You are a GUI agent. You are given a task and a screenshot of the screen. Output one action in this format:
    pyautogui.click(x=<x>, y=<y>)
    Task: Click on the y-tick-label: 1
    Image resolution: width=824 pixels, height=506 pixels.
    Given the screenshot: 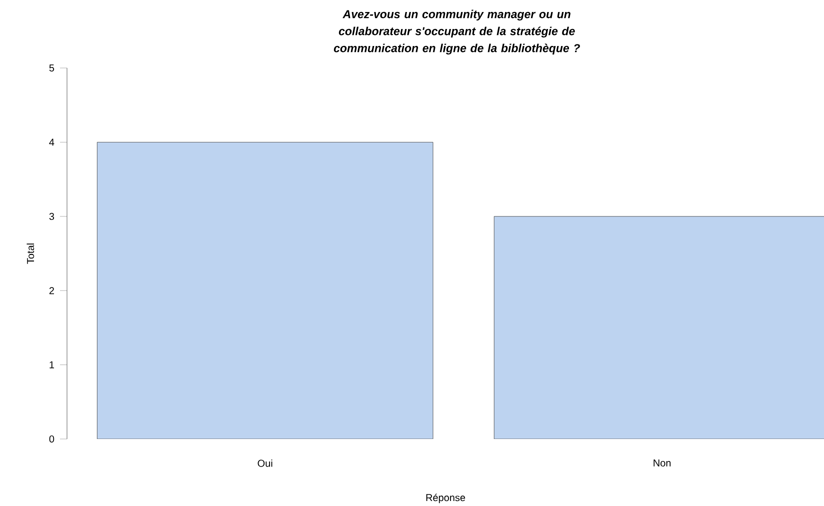 What is the action you would take?
    pyautogui.click(x=52, y=364)
    